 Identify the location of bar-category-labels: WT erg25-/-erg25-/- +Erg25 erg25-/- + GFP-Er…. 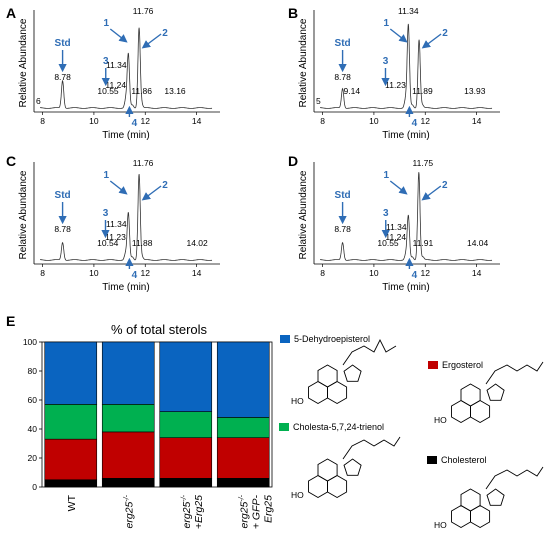
(170, 511).